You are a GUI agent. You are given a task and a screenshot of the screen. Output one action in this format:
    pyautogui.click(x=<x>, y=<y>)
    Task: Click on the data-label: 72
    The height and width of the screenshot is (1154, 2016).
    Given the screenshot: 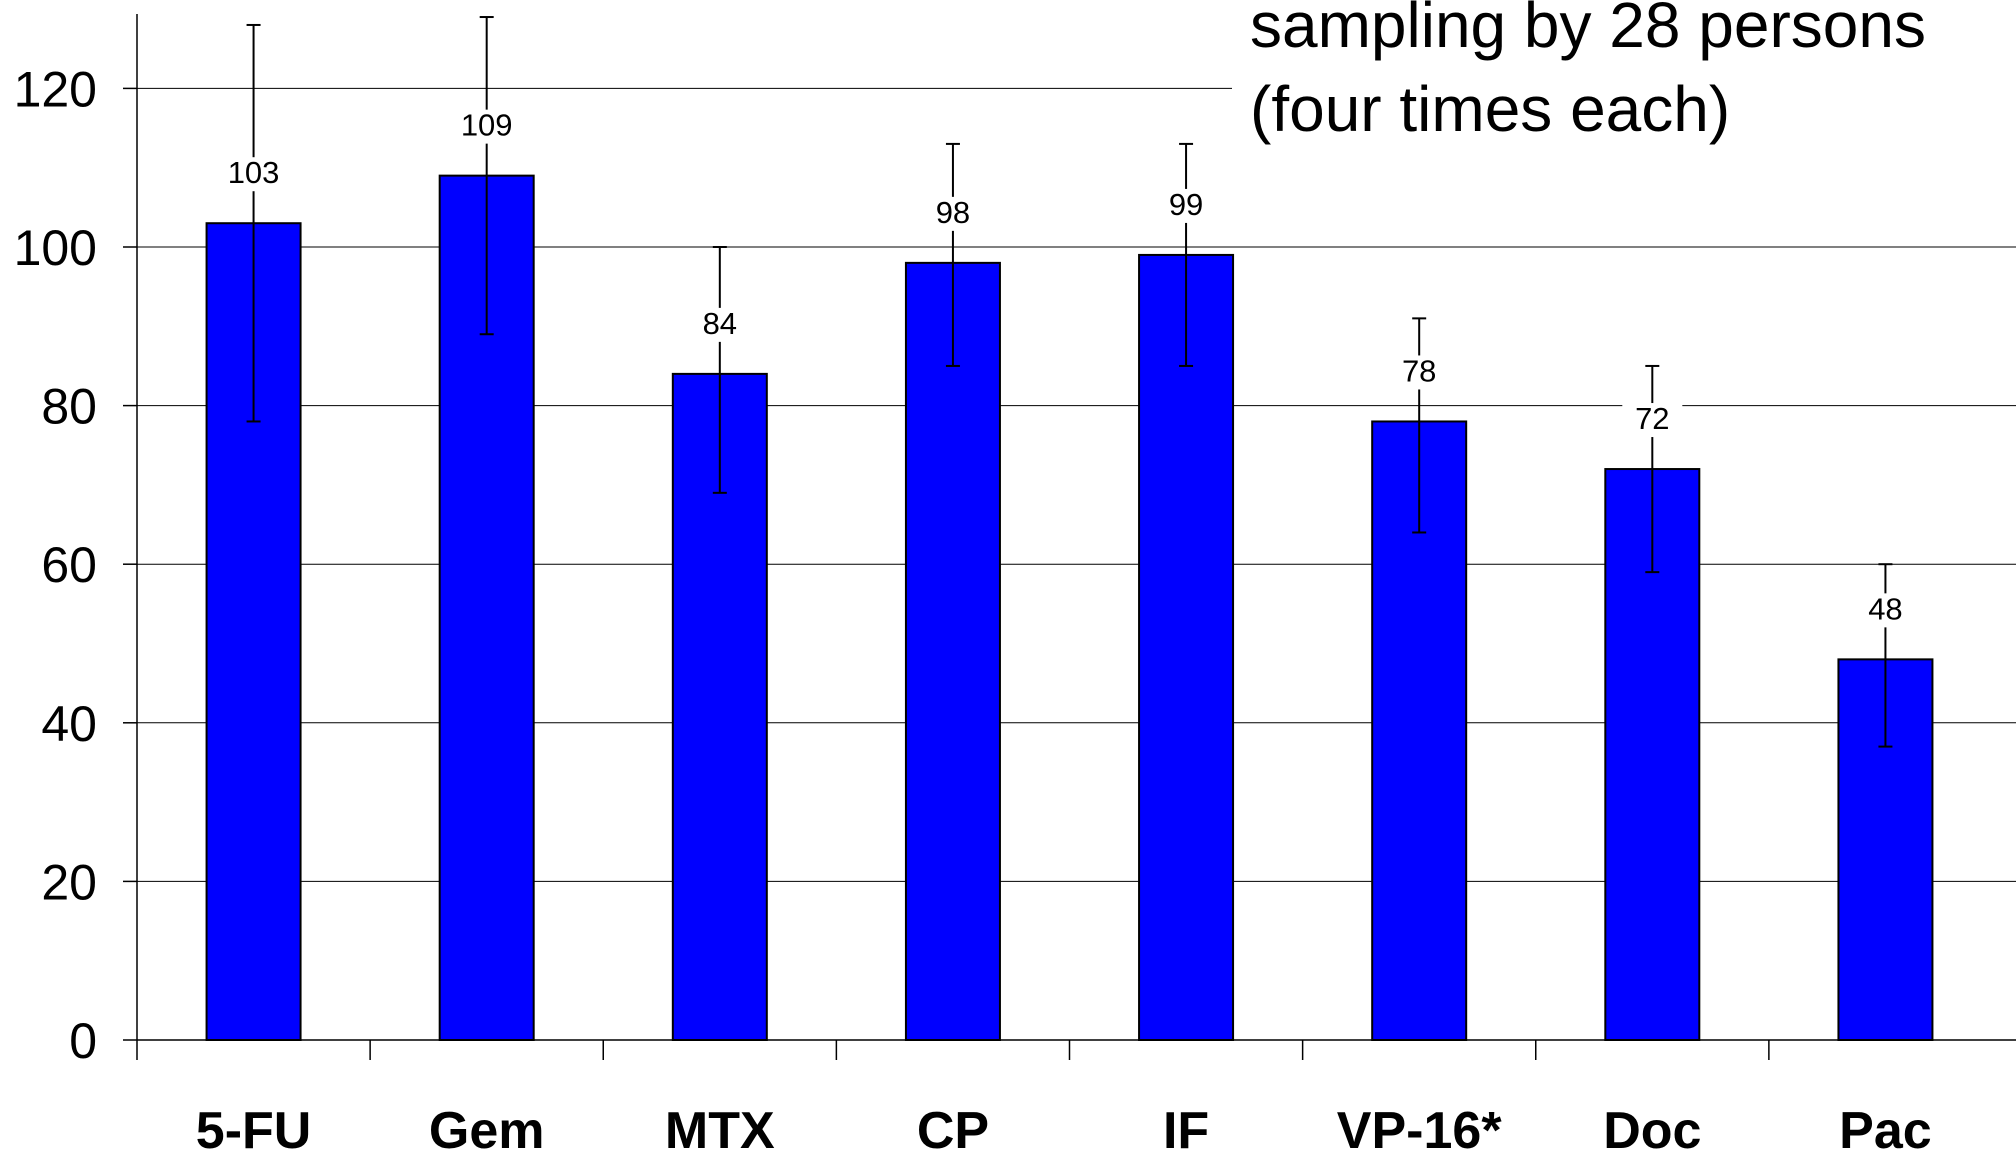 What is the action you would take?
    pyautogui.click(x=1652, y=418)
    